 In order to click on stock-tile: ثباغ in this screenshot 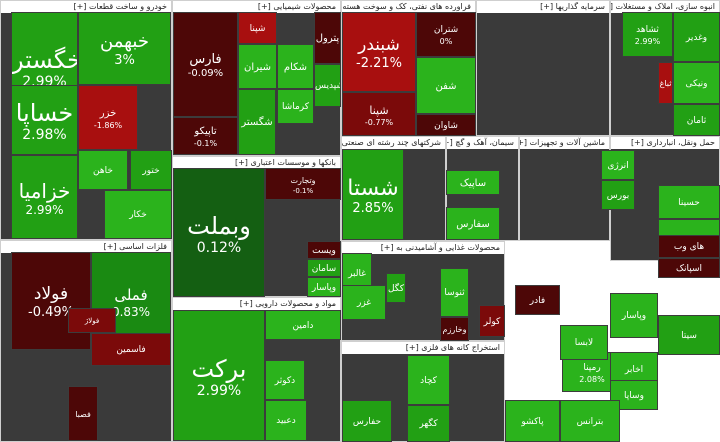, I will do `click(665, 83)`.